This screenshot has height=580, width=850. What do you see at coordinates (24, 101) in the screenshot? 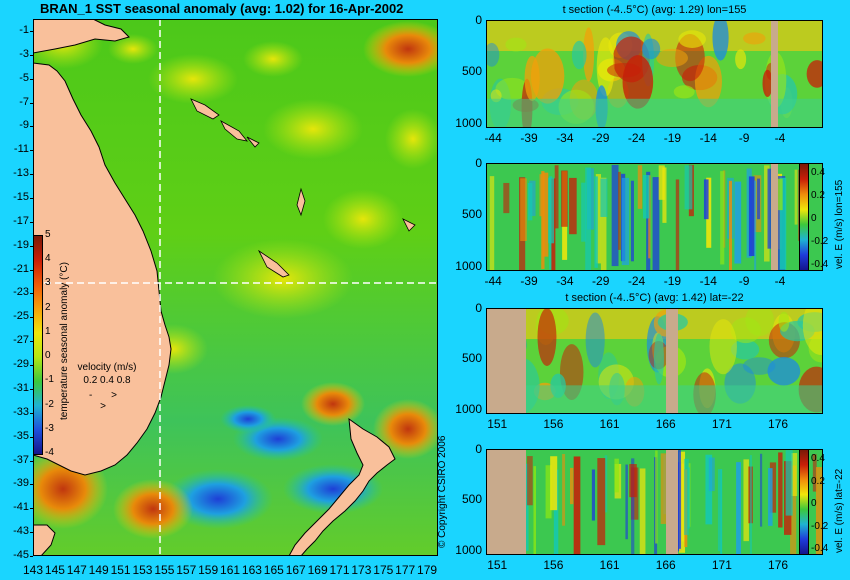
I see `main-y-tick: -7` at bounding box center [24, 101].